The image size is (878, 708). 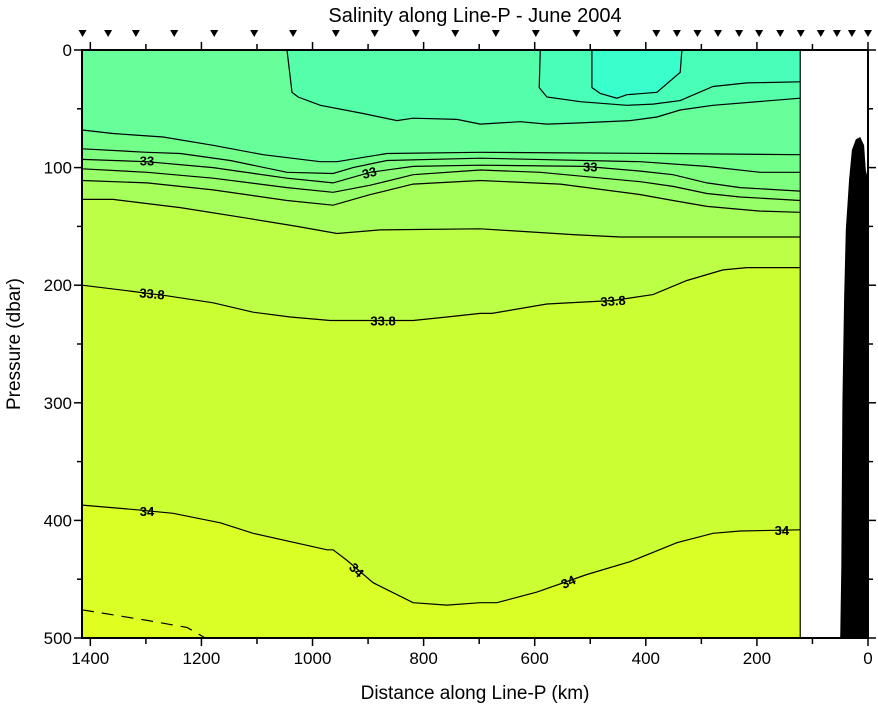 I want to click on x-tick-label: 200, so click(x=757, y=658).